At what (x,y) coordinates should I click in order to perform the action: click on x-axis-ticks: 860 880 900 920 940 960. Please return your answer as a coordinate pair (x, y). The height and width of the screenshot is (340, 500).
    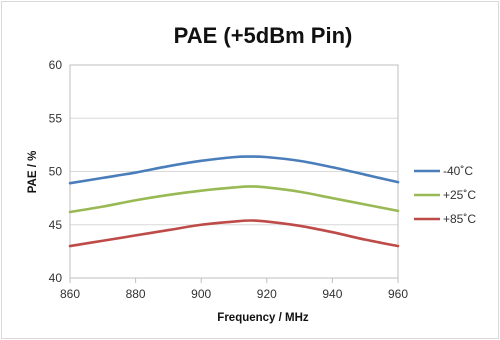
    Looking at the image, I should click on (234, 289).